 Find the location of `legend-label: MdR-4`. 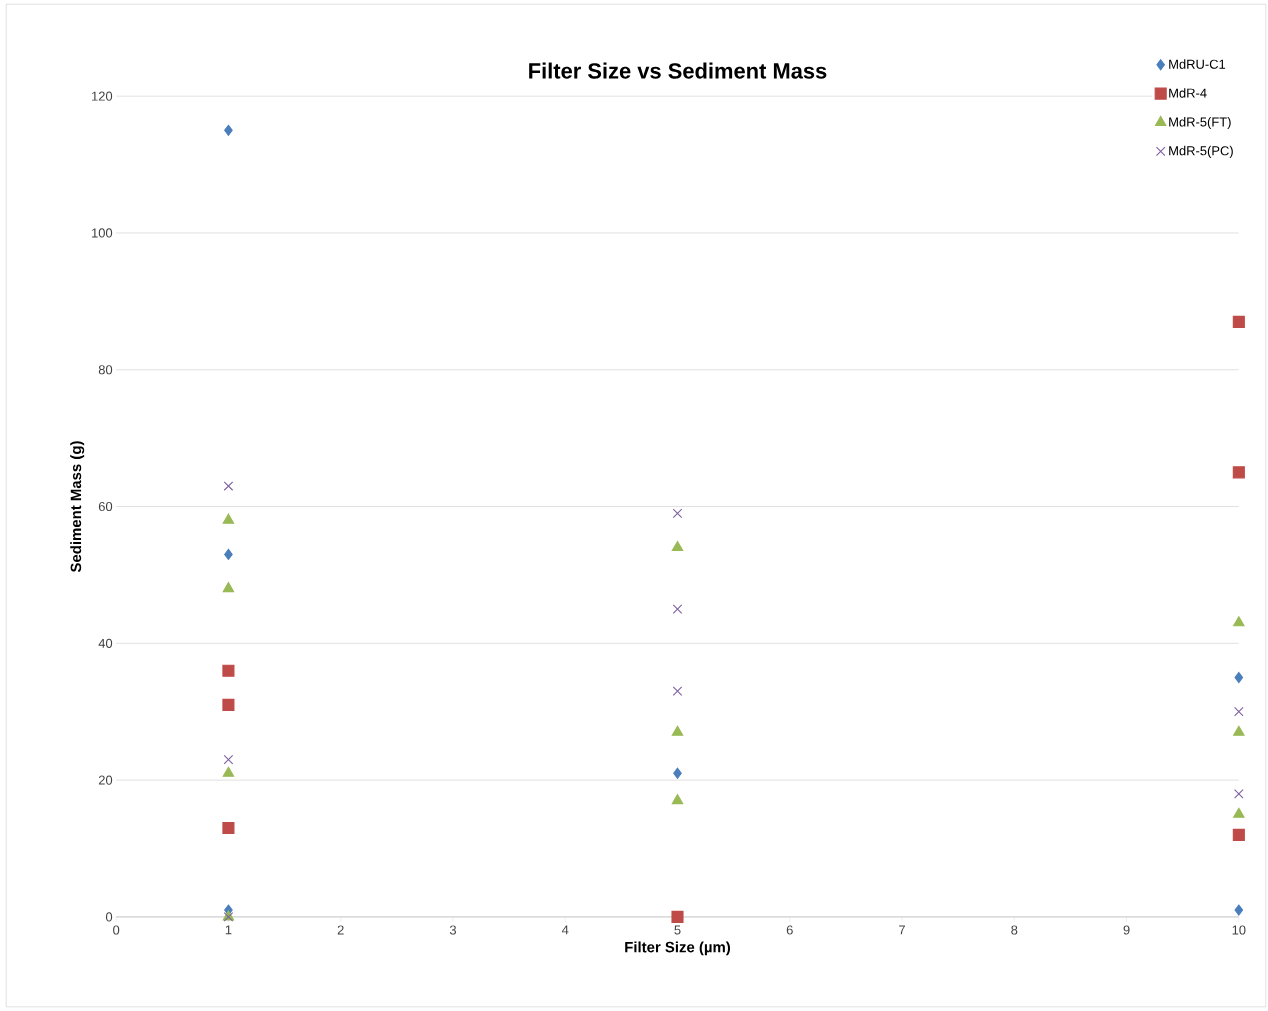

legend-label: MdR-4 is located at coordinates (1188, 93).